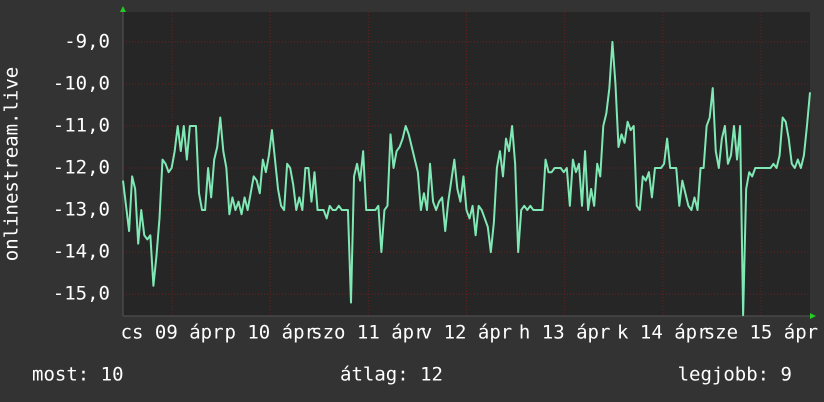  I want to click on x-tick-label: szo 11 ápr, so click(368, 333).